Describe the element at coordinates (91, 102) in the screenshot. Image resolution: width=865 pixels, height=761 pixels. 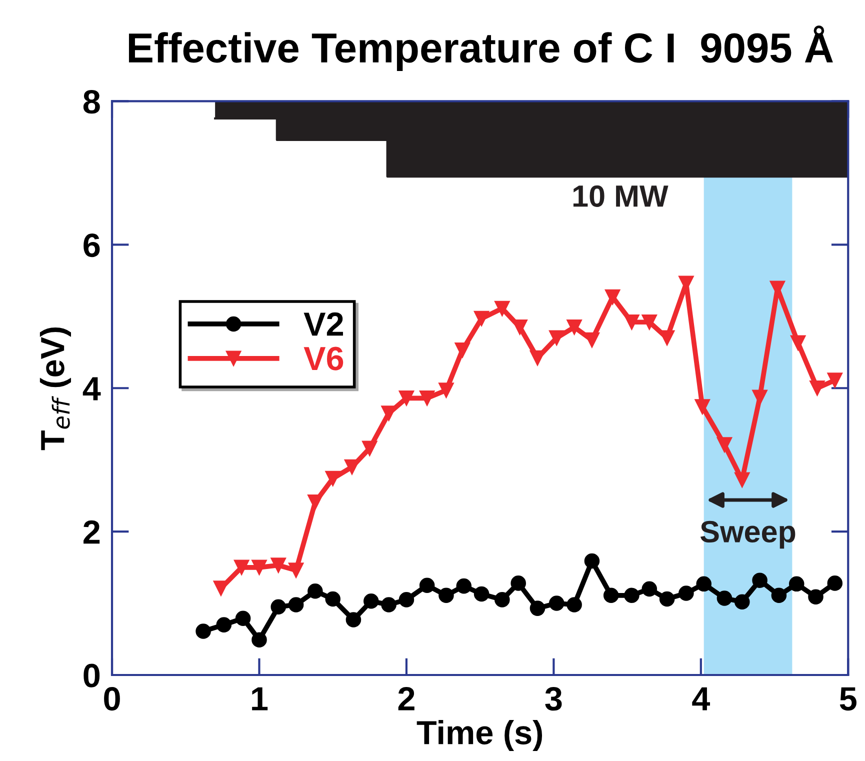
I see `y-tick-label: 8` at that location.